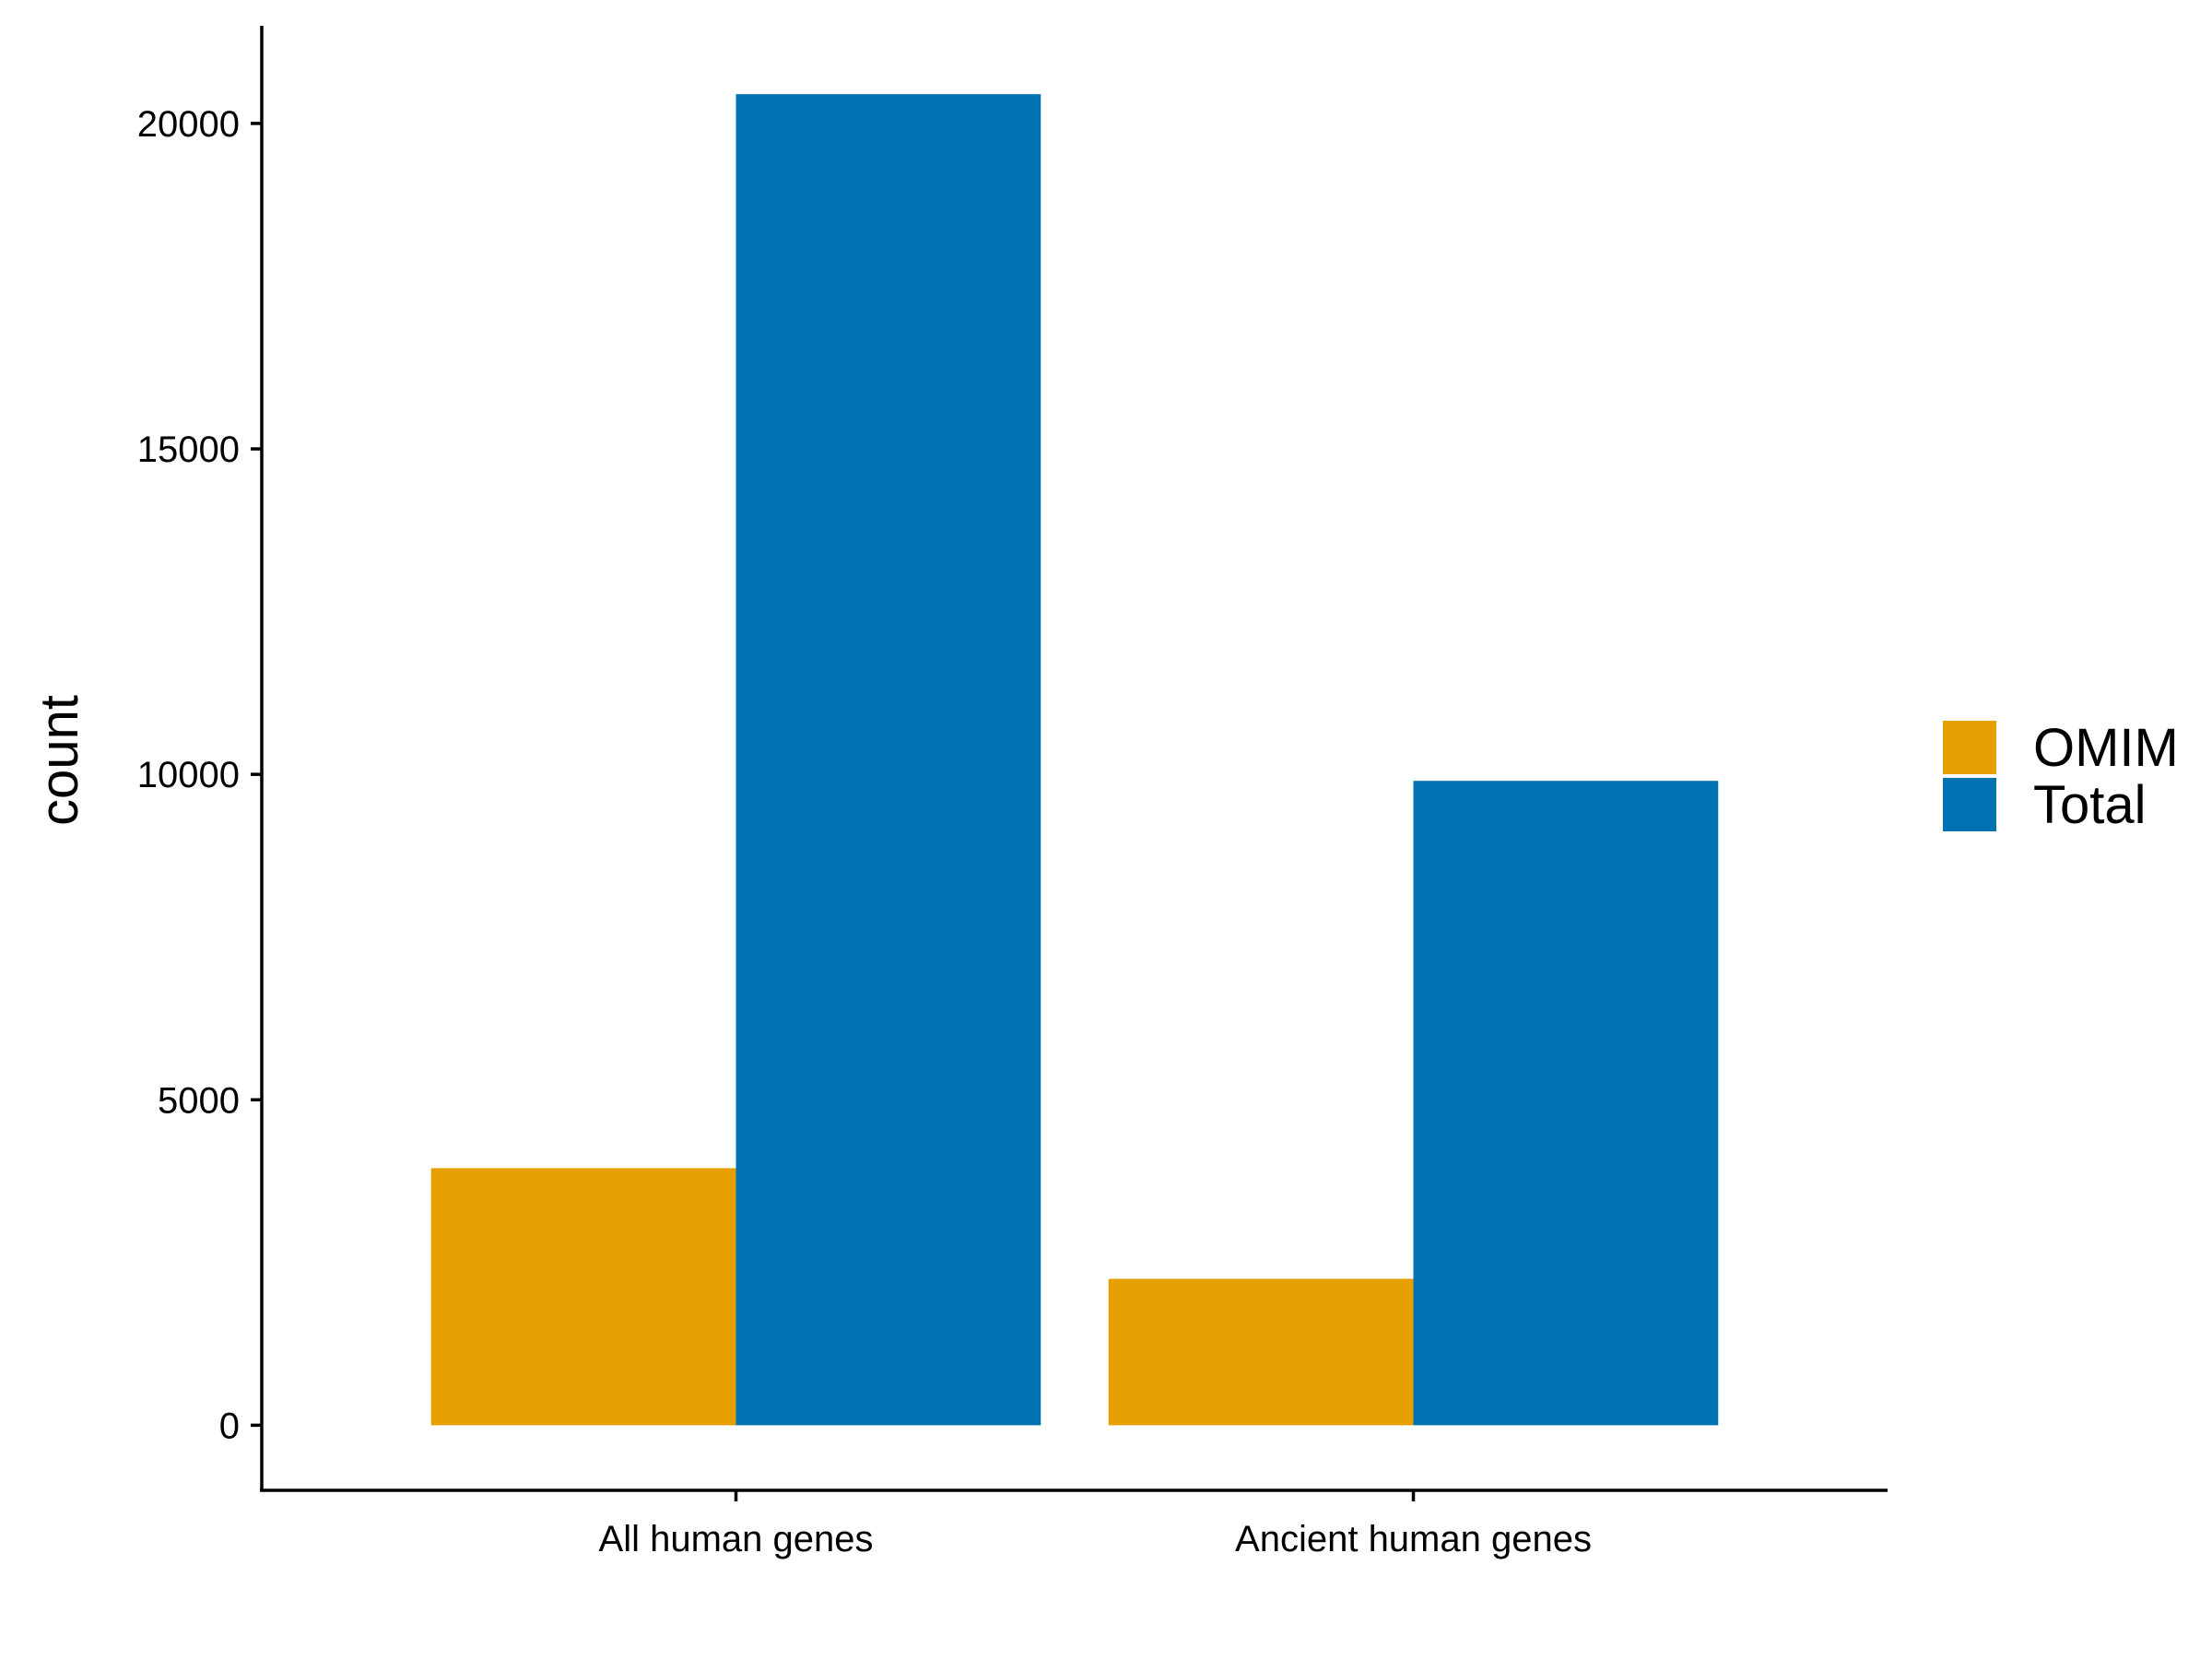  What do you see at coordinates (188, 449) in the screenshot?
I see `y-tick-label: 15000` at bounding box center [188, 449].